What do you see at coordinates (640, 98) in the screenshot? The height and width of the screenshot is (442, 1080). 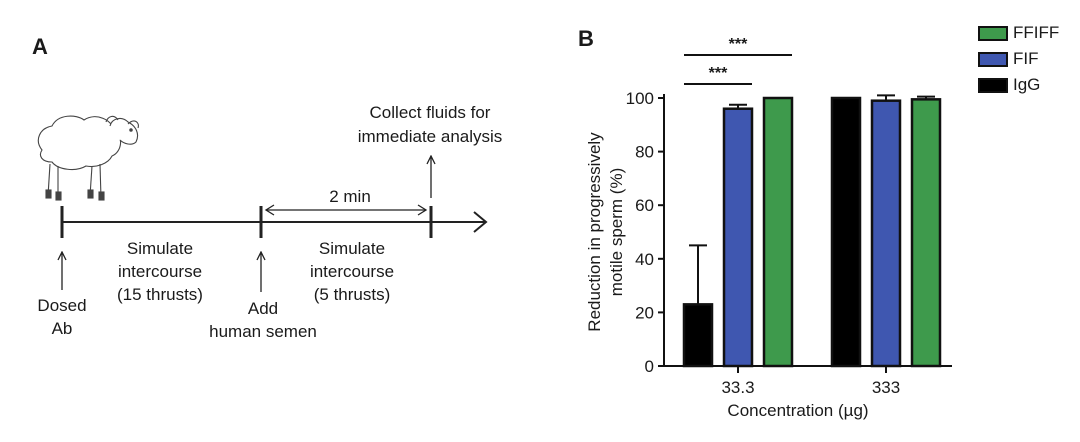 I see `y-tick-label: 100` at bounding box center [640, 98].